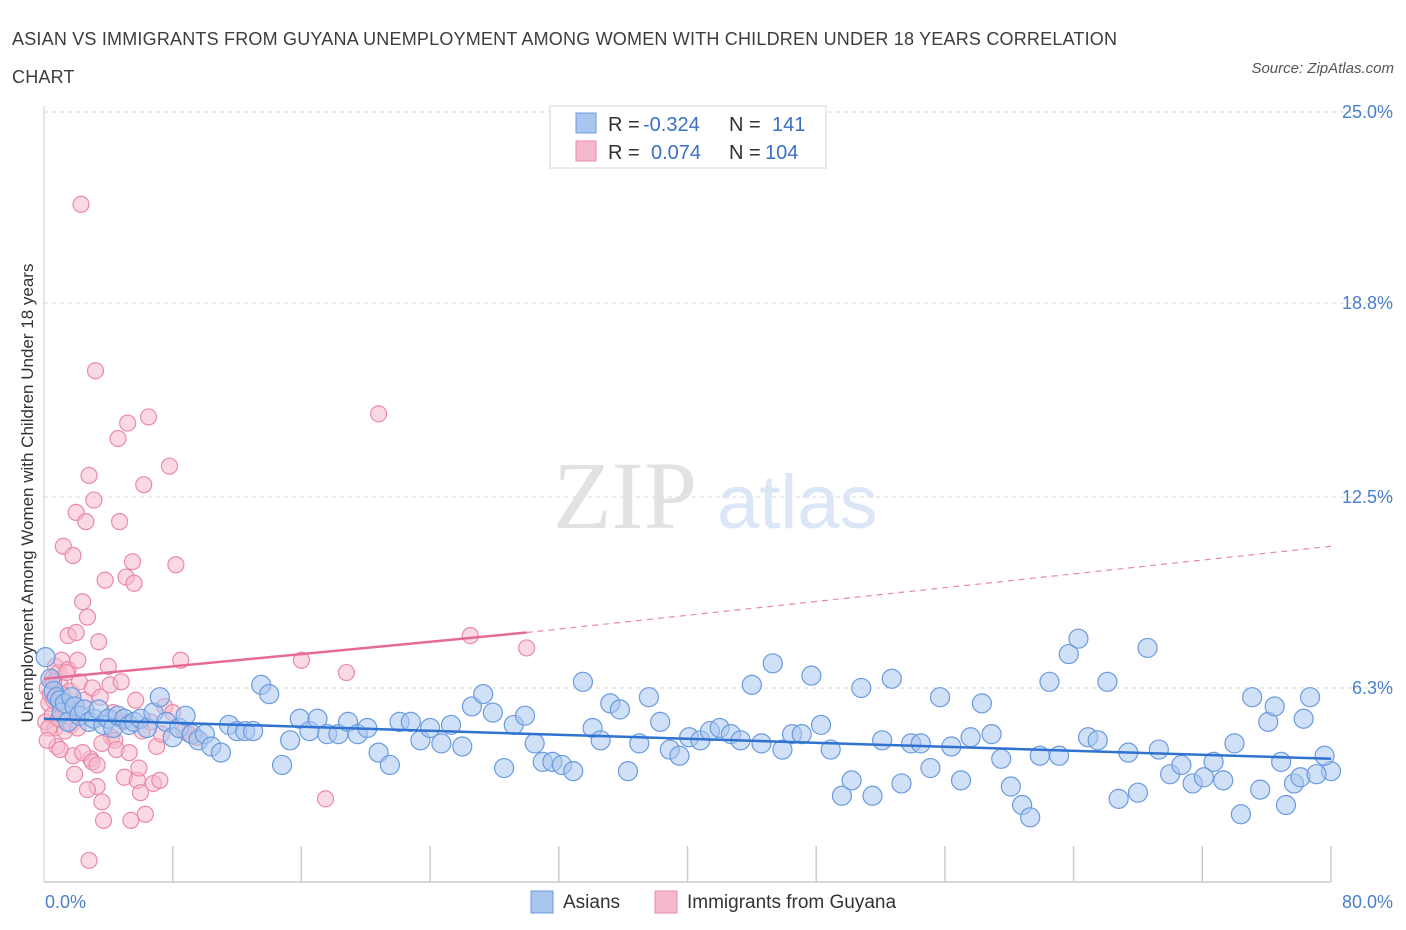 This screenshot has height=930, width=1406. What do you see at coordinates (666, 902) in the screenshot?
I see `bottom-legend-swatch-guyana` at bounding box center [666, 902].